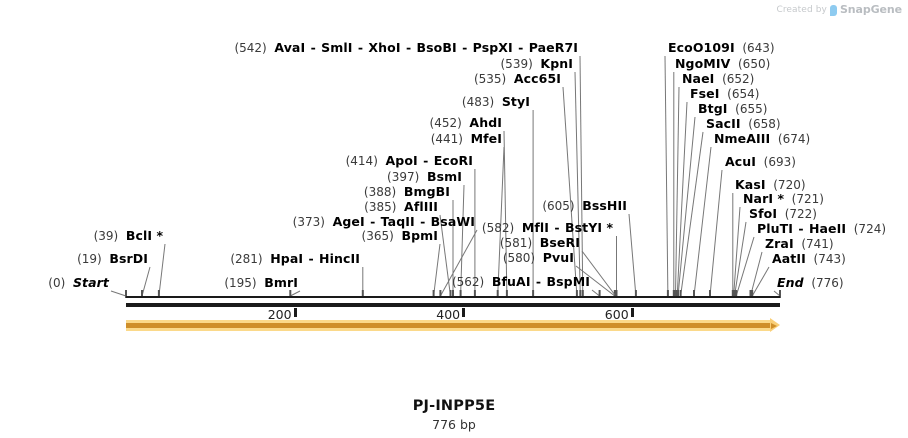  Describe the element at coordinates (515, 101) in the screenshot. I see `enzyme-name: StyI` at that location.